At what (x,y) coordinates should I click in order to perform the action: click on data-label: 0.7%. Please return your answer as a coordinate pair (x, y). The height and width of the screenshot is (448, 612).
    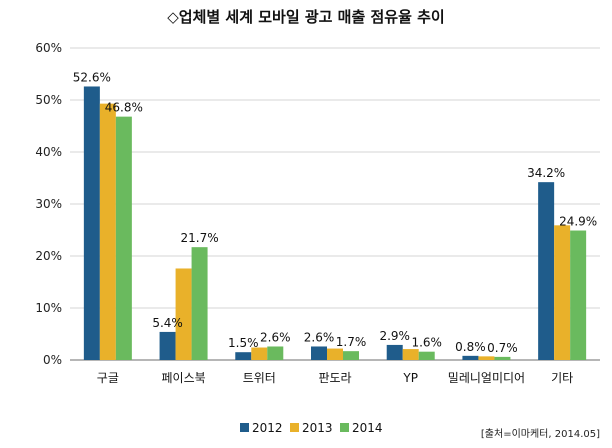
    Looking at the image, I should click on (502, 348).